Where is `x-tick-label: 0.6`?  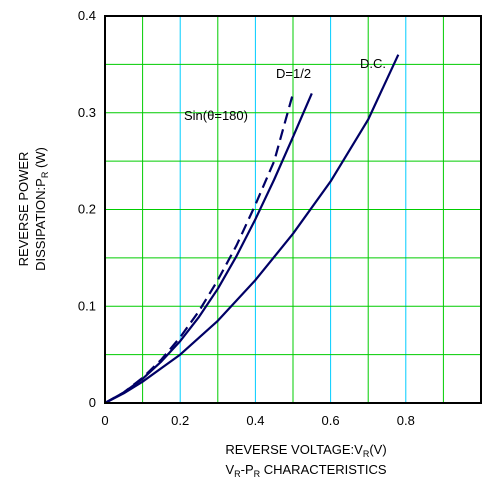 x-tick-label: 0.6 is located at coordinates (331, 420).